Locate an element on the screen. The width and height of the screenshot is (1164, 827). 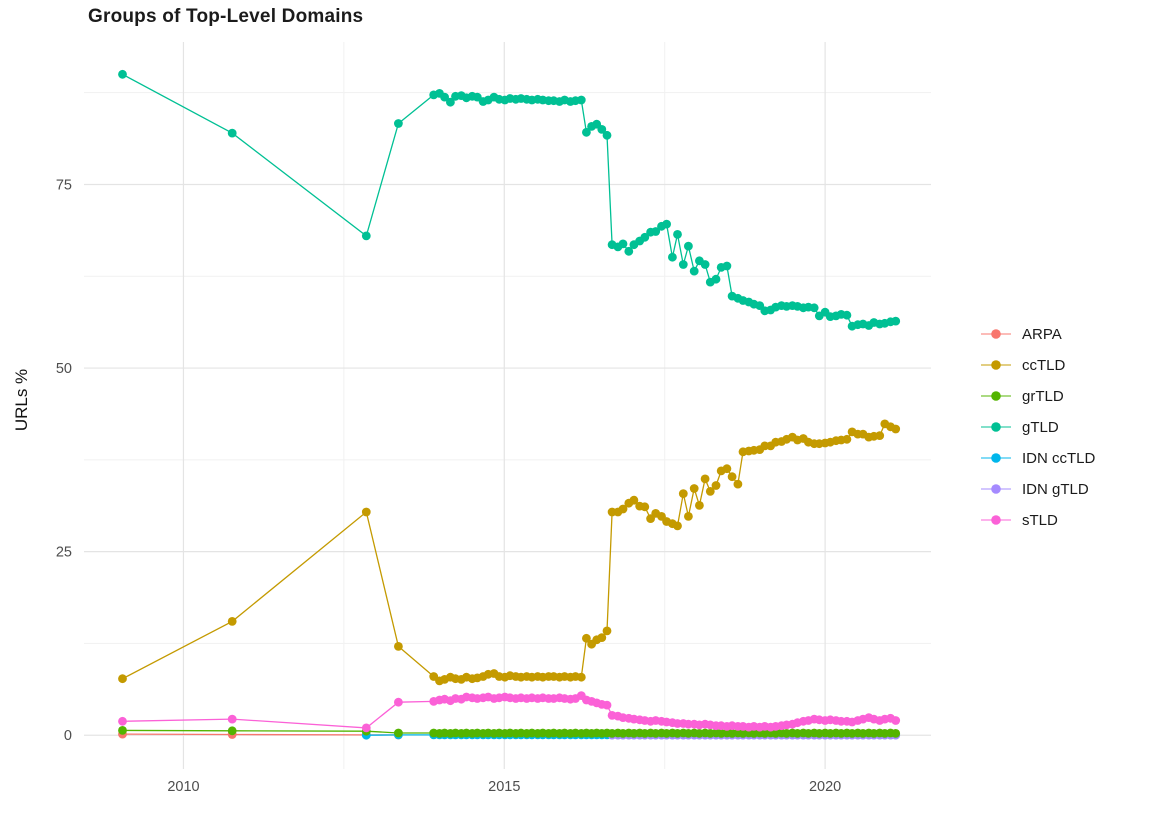
x-tick-label: 2010 is located at coordinates (183, 787).